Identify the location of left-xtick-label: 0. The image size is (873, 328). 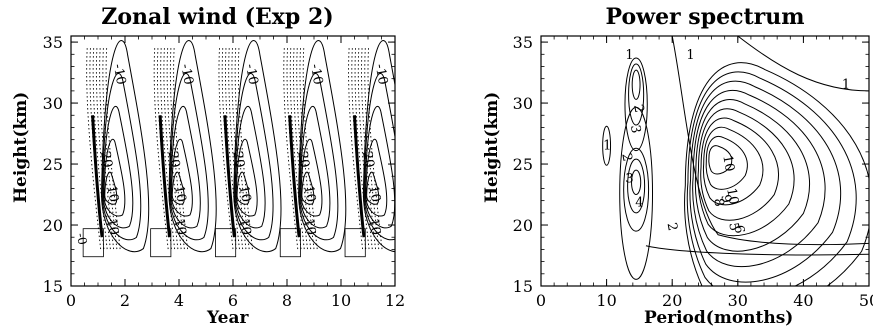
(71, 300).